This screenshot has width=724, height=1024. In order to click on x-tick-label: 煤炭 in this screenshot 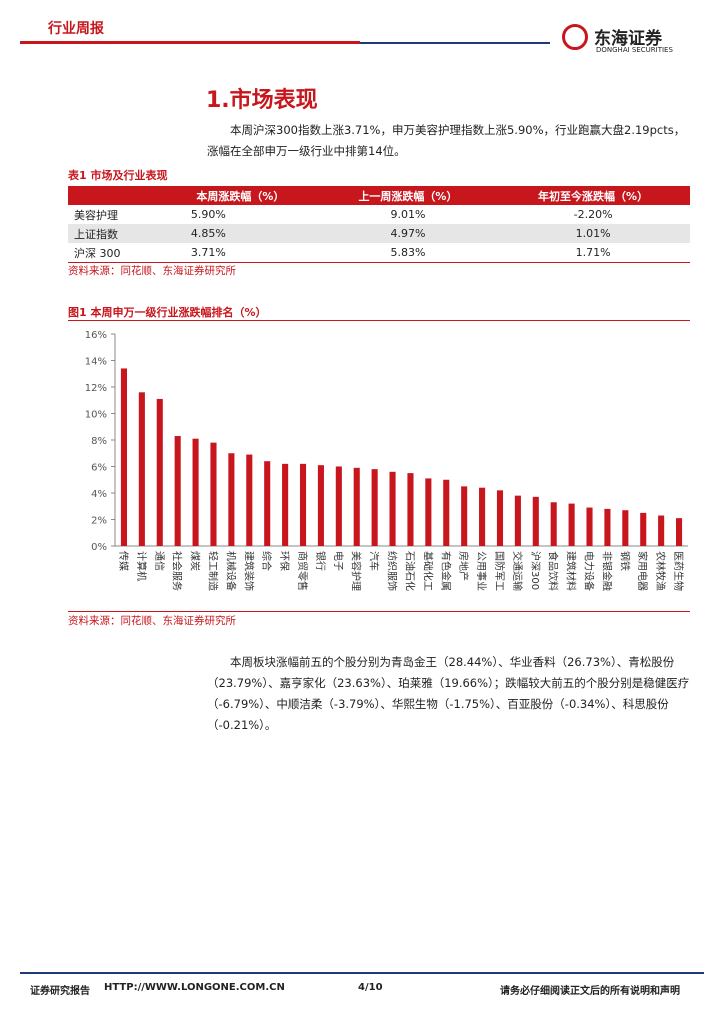, I will do `click(195, 561)`.